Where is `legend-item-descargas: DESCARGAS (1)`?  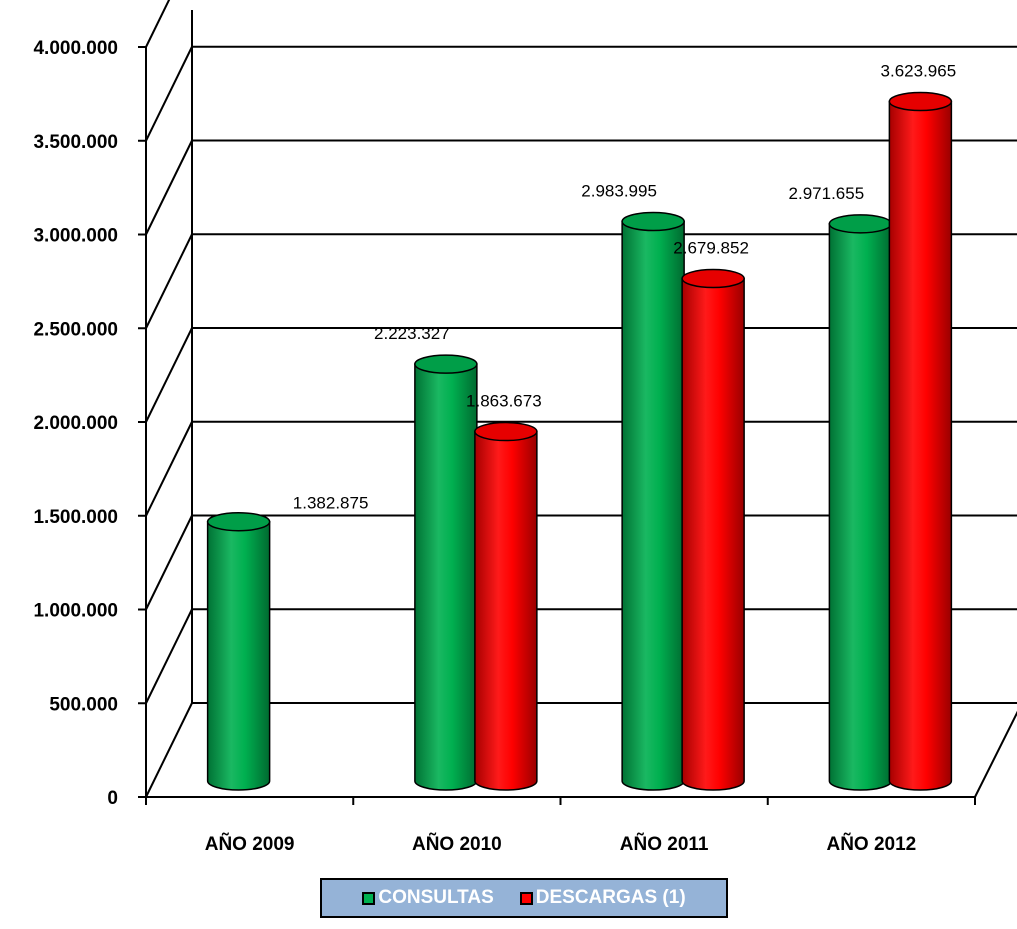 legend-item-descargas: DESCARGAS (1) is located at coordinates (602, 898).